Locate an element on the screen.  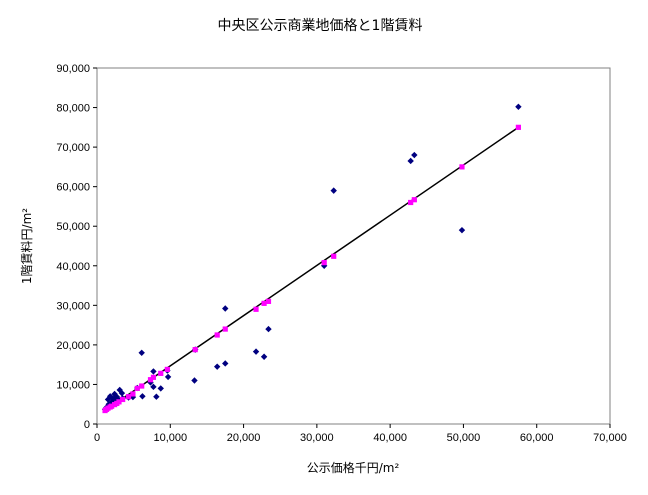
x-tick-label: 10,000 is located at coordinates (170, 438).